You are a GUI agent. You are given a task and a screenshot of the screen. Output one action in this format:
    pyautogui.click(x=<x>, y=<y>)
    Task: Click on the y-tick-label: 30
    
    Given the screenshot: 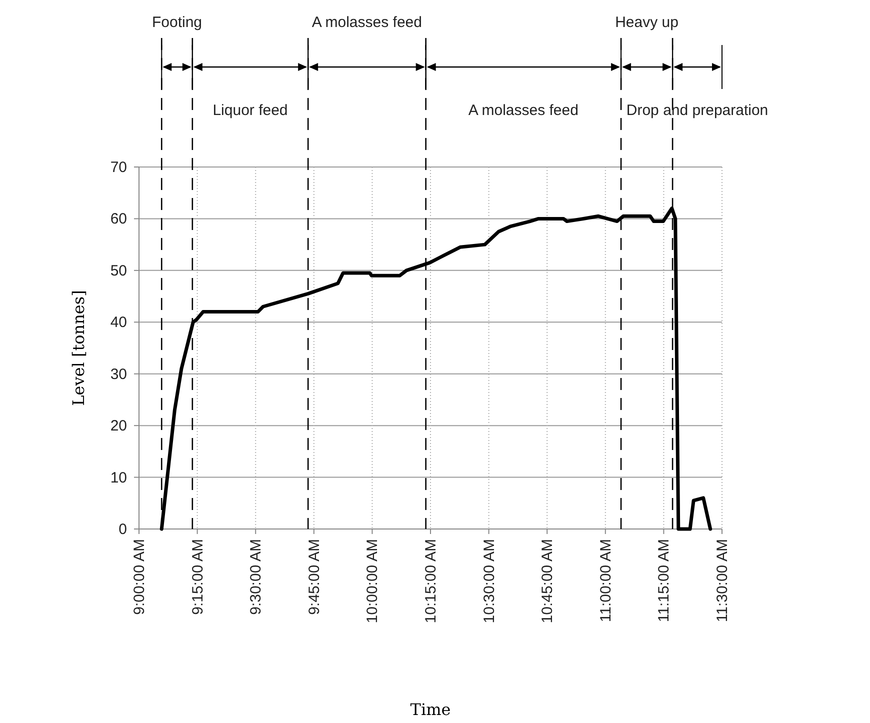 What is the action you would take?
    pyautogui.click(x=118, y=374)
    